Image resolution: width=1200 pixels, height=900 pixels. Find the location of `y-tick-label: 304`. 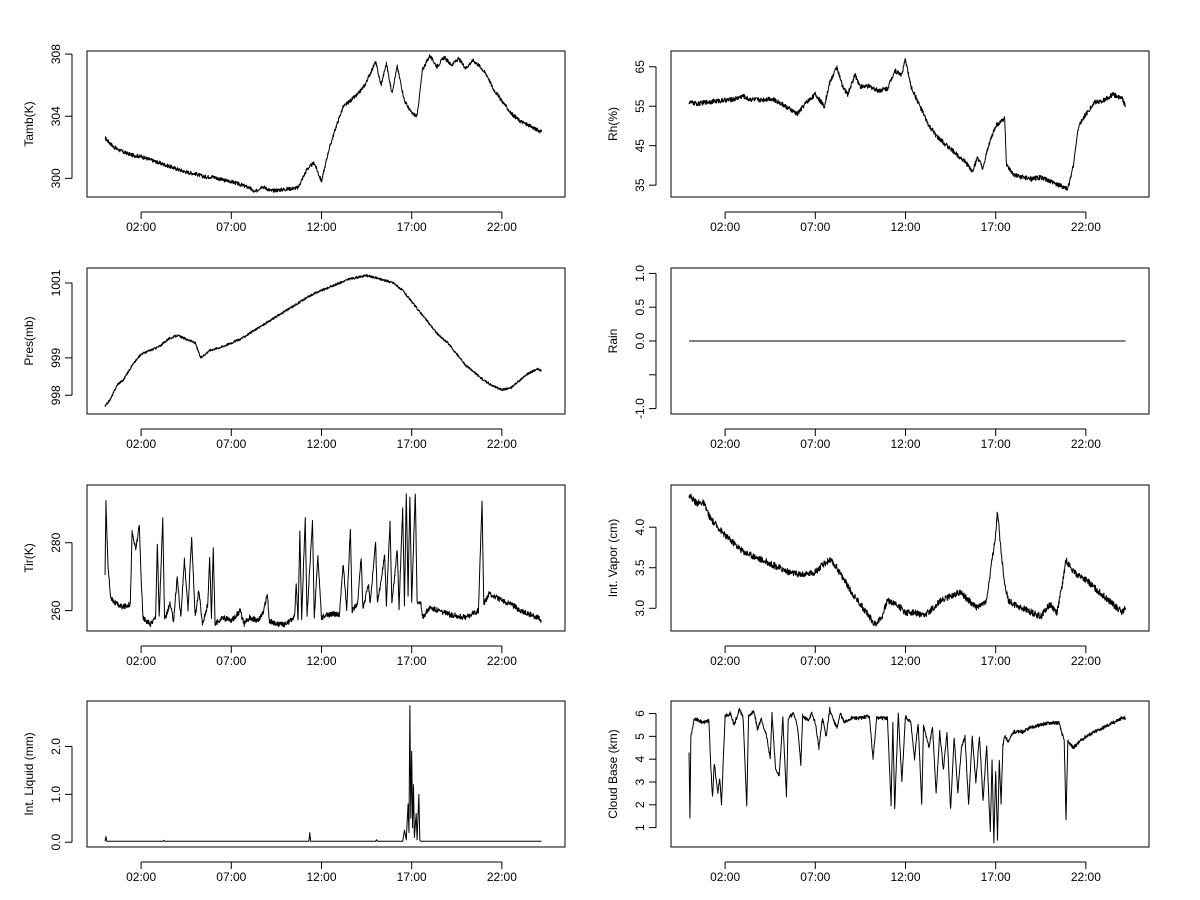

y-tick-label: 304 is located at coordinates (56, 116).